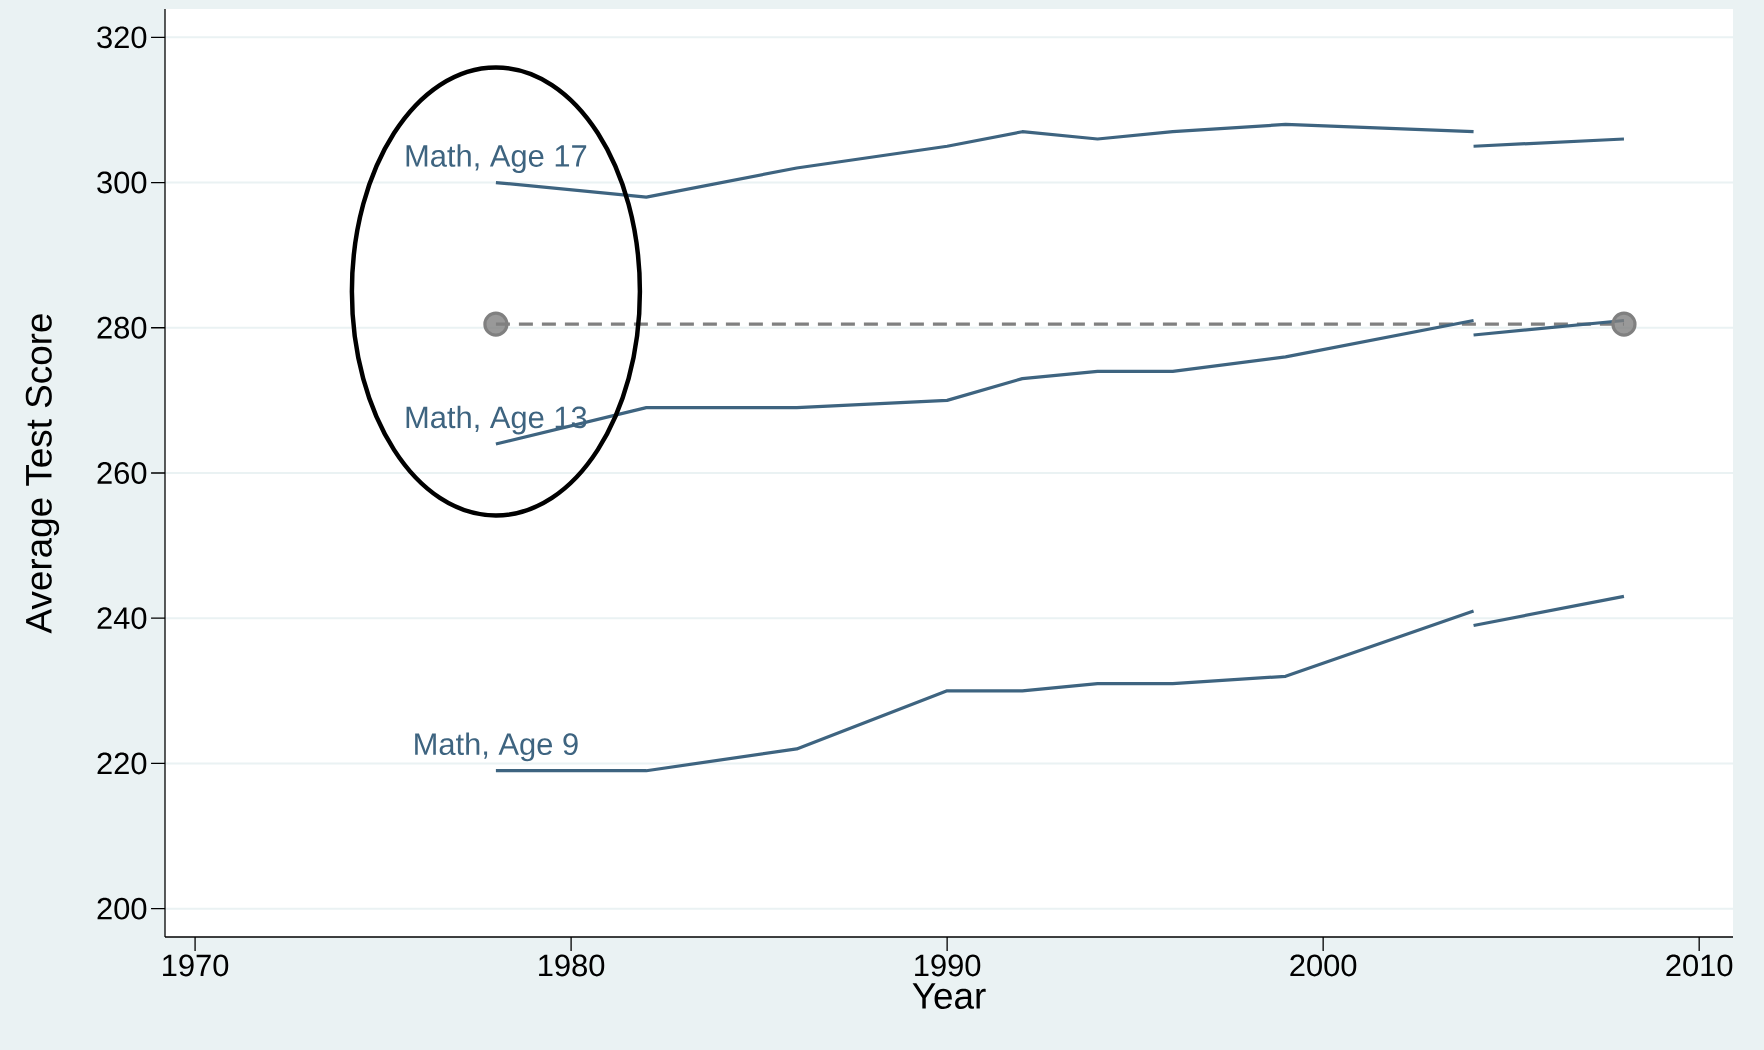  I want to click on x-tick-label: 2000, so click(1323, 965).